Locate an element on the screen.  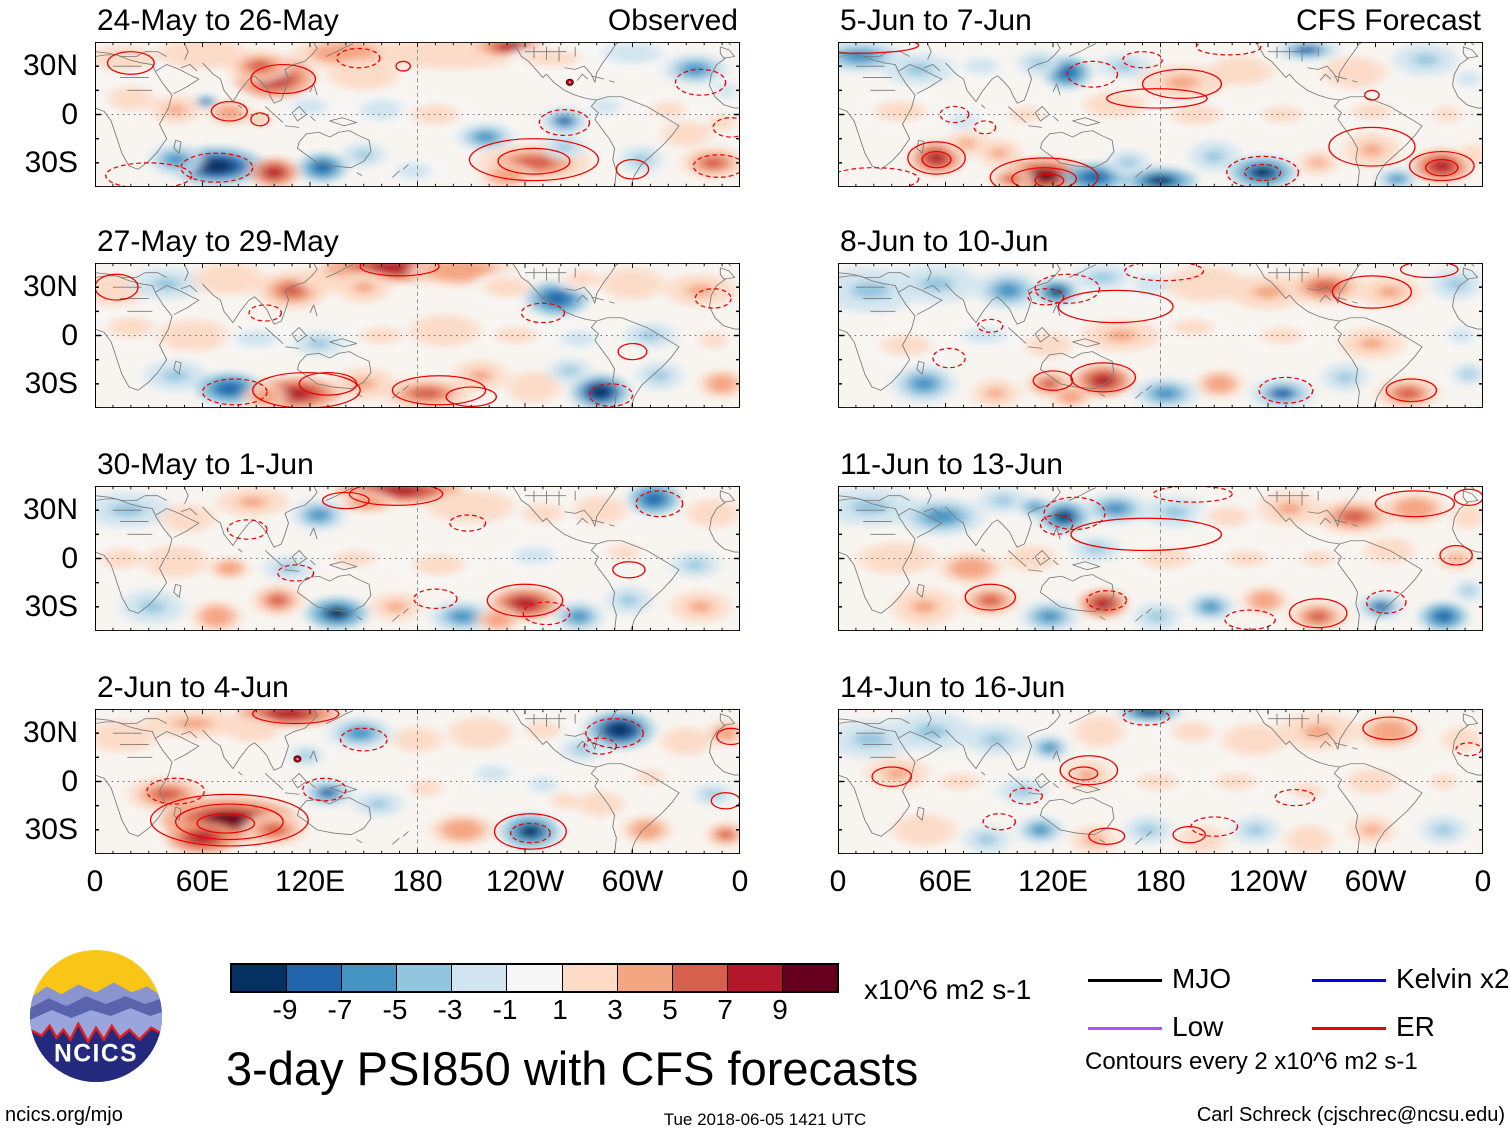
column-label-forecast: CFS Forecast is located at coordinates (1388, 20).